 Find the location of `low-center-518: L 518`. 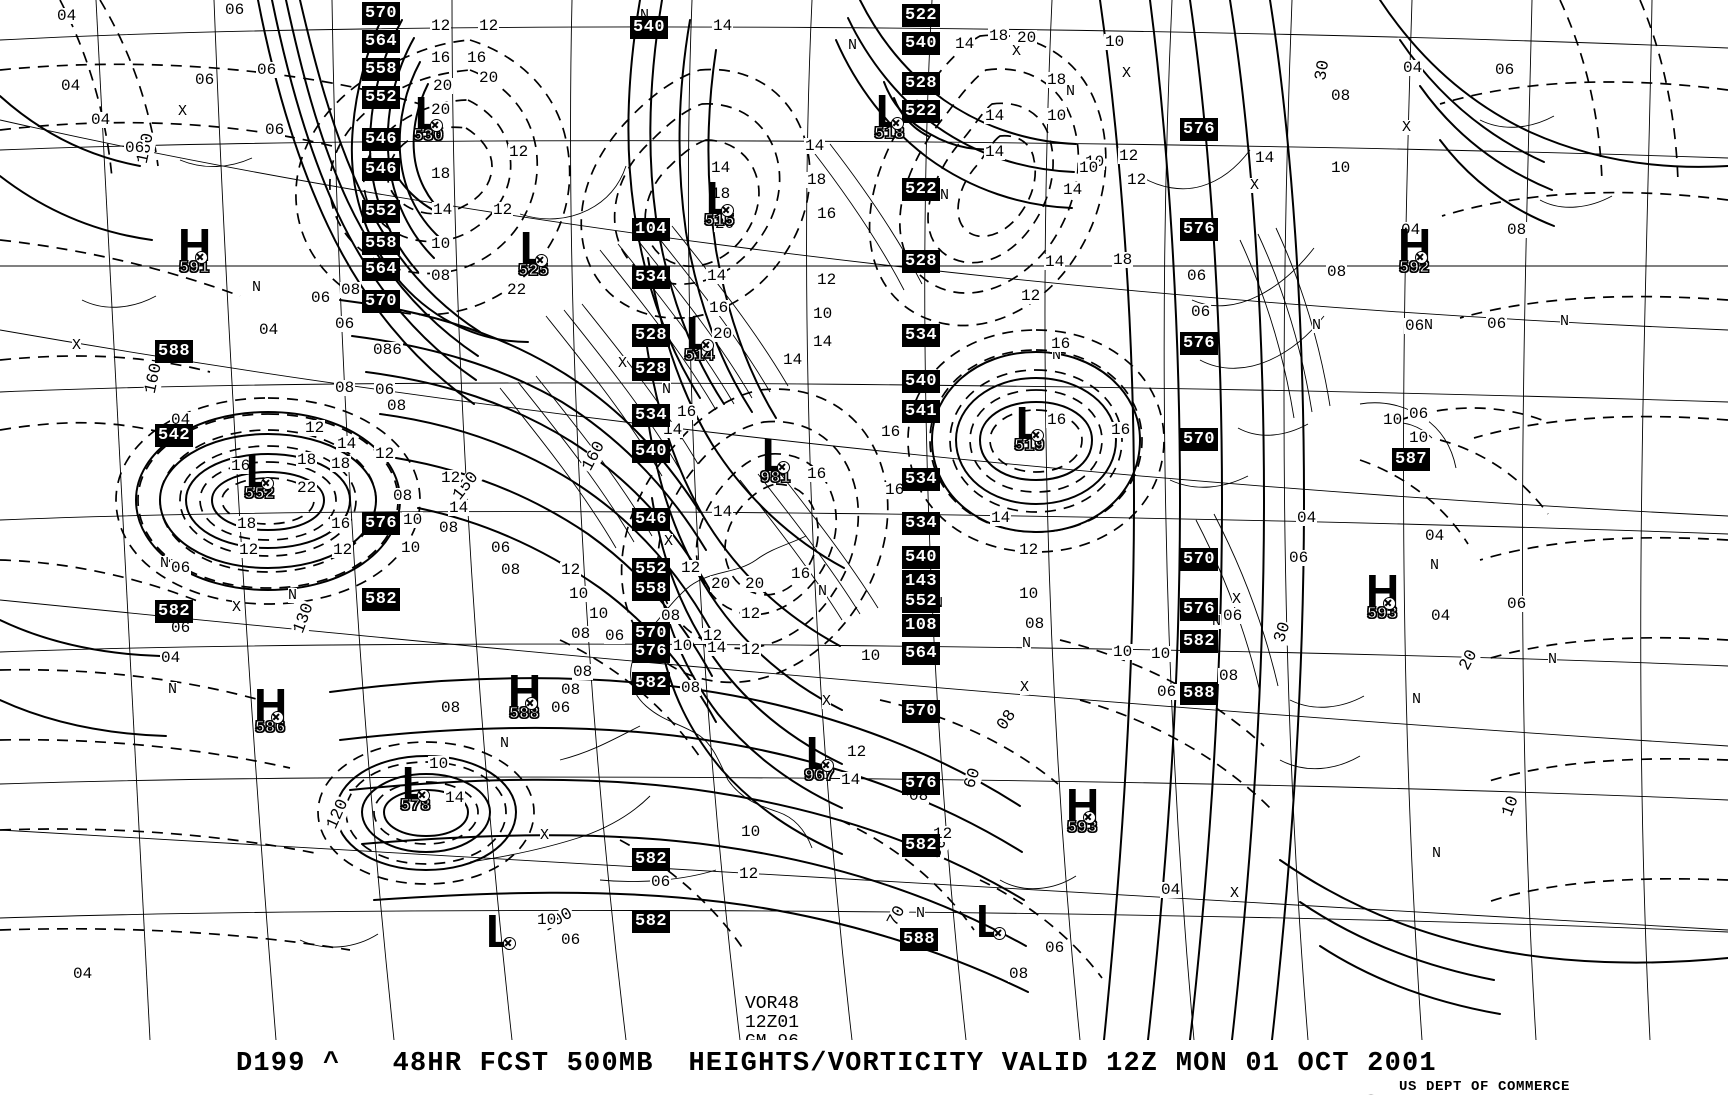

low-center-518: L 518 is located at coordinates (889, 116).